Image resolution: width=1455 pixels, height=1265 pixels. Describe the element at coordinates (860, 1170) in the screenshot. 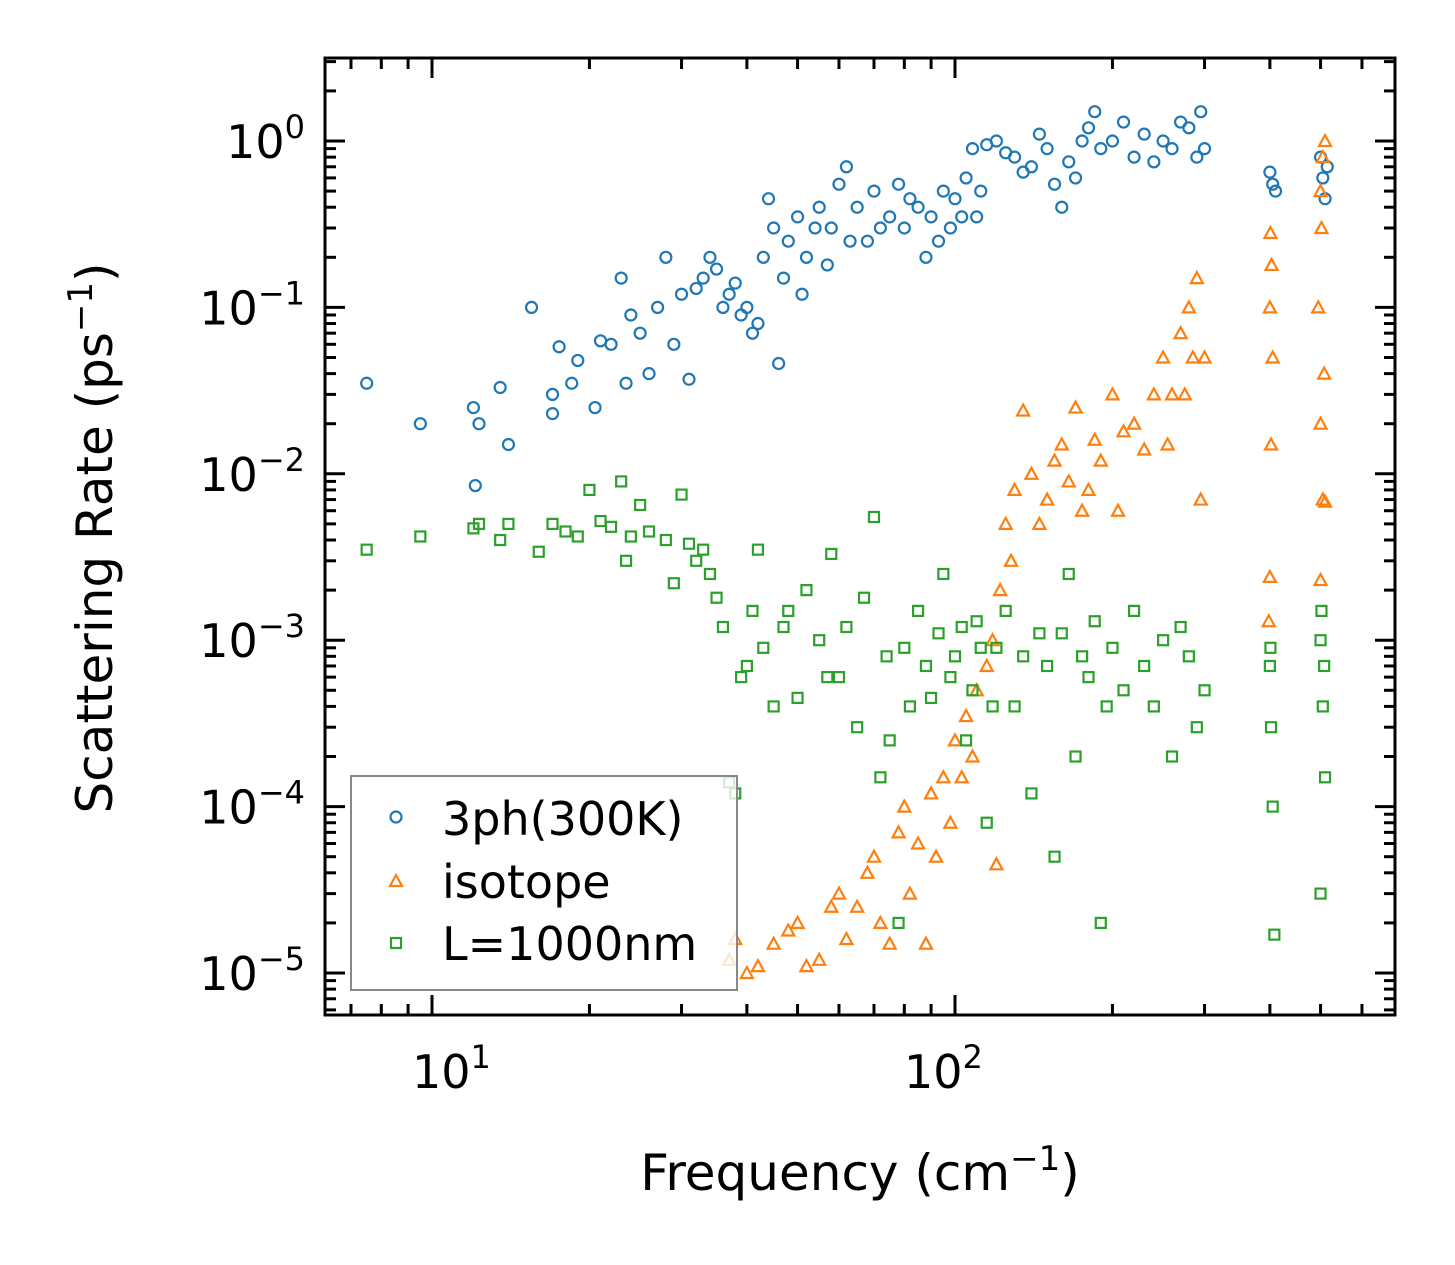

I see `x-axis-label: Frequency (cm−1)` at that location.